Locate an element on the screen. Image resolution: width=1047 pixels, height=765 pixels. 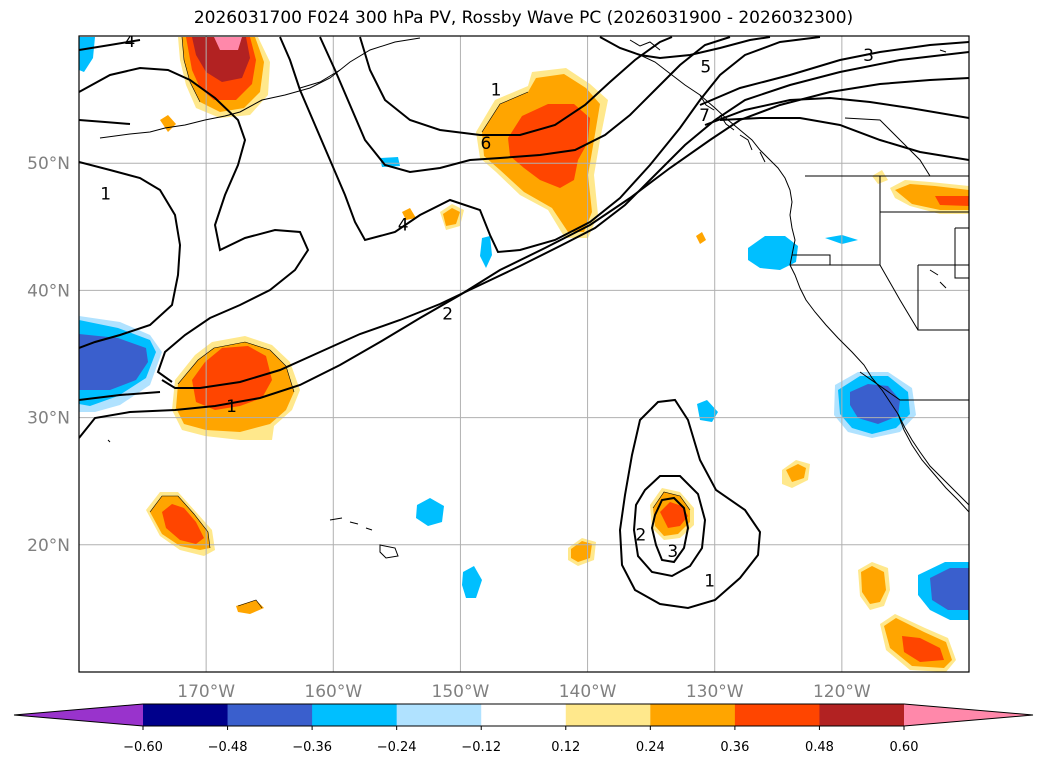
latitude-label: 50°N is located at coordinates (48, 164).